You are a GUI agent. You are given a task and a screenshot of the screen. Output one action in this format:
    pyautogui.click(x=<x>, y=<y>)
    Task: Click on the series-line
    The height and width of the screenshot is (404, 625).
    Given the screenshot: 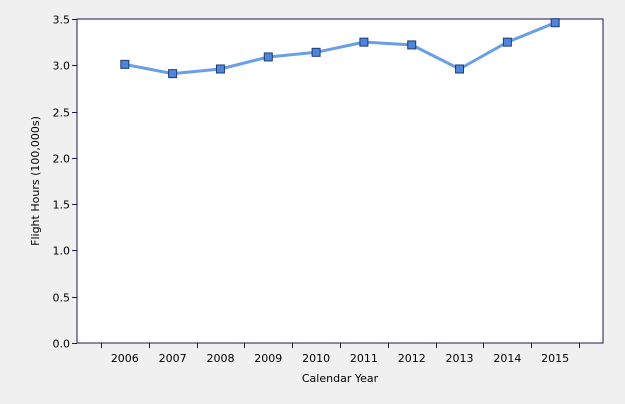 What is the action you would take?
    pyautogui.click(x=340, y=48)
    